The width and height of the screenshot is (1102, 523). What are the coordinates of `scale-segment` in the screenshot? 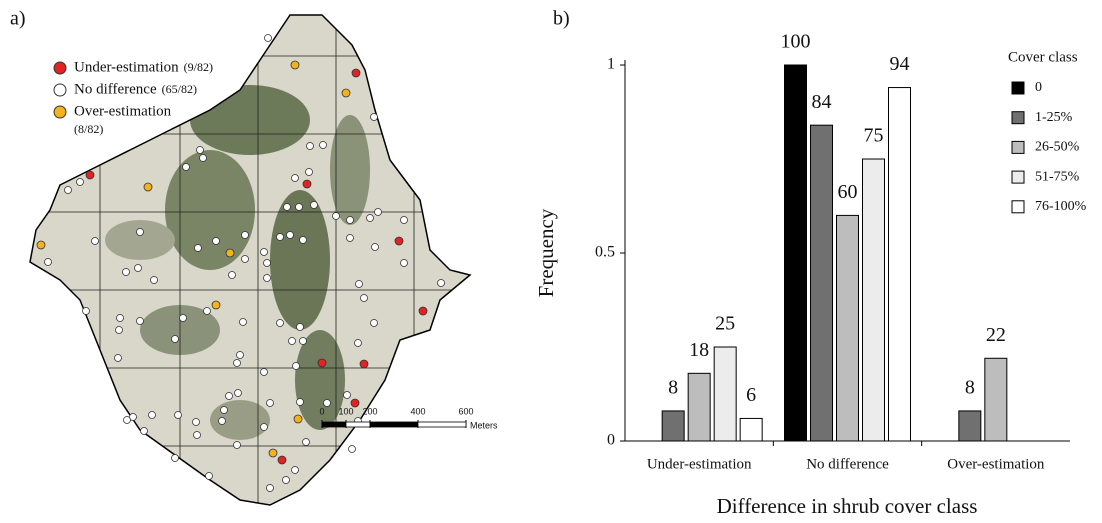 It's located at (358, 424).